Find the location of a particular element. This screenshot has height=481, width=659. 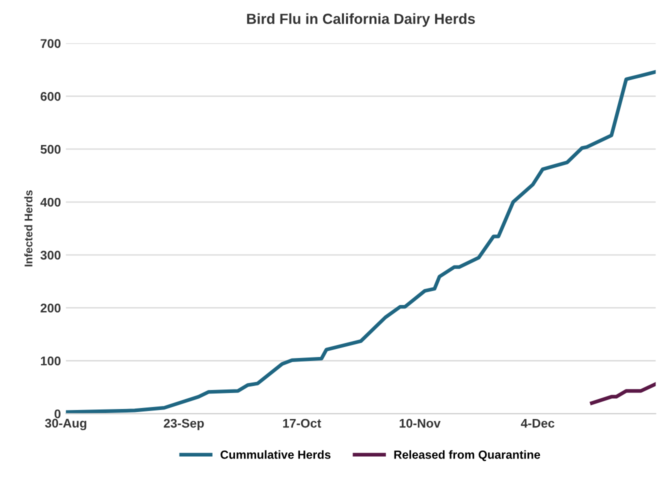

x-tick-label: 17-Oct is located at coordinates (302, 423).